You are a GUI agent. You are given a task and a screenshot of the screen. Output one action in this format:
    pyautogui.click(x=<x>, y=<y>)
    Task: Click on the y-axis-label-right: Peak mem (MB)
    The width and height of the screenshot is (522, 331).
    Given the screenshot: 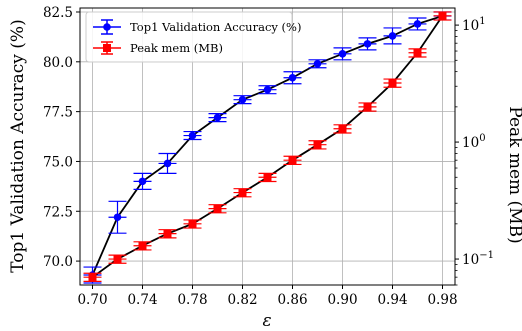 What is the action you would take?
    pyautogui.click(x=513, y=174)
    